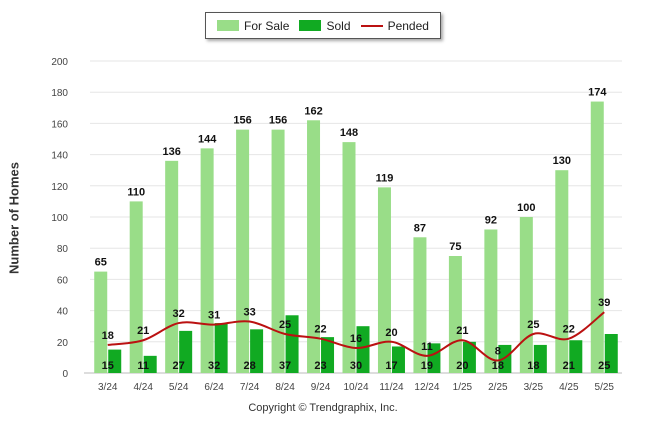 The image size is (646, 439). What do you see at coordinates (498, 387) in the screenshot?
I see `x-tick-label: 2/25` at bounding box center [498, 387].